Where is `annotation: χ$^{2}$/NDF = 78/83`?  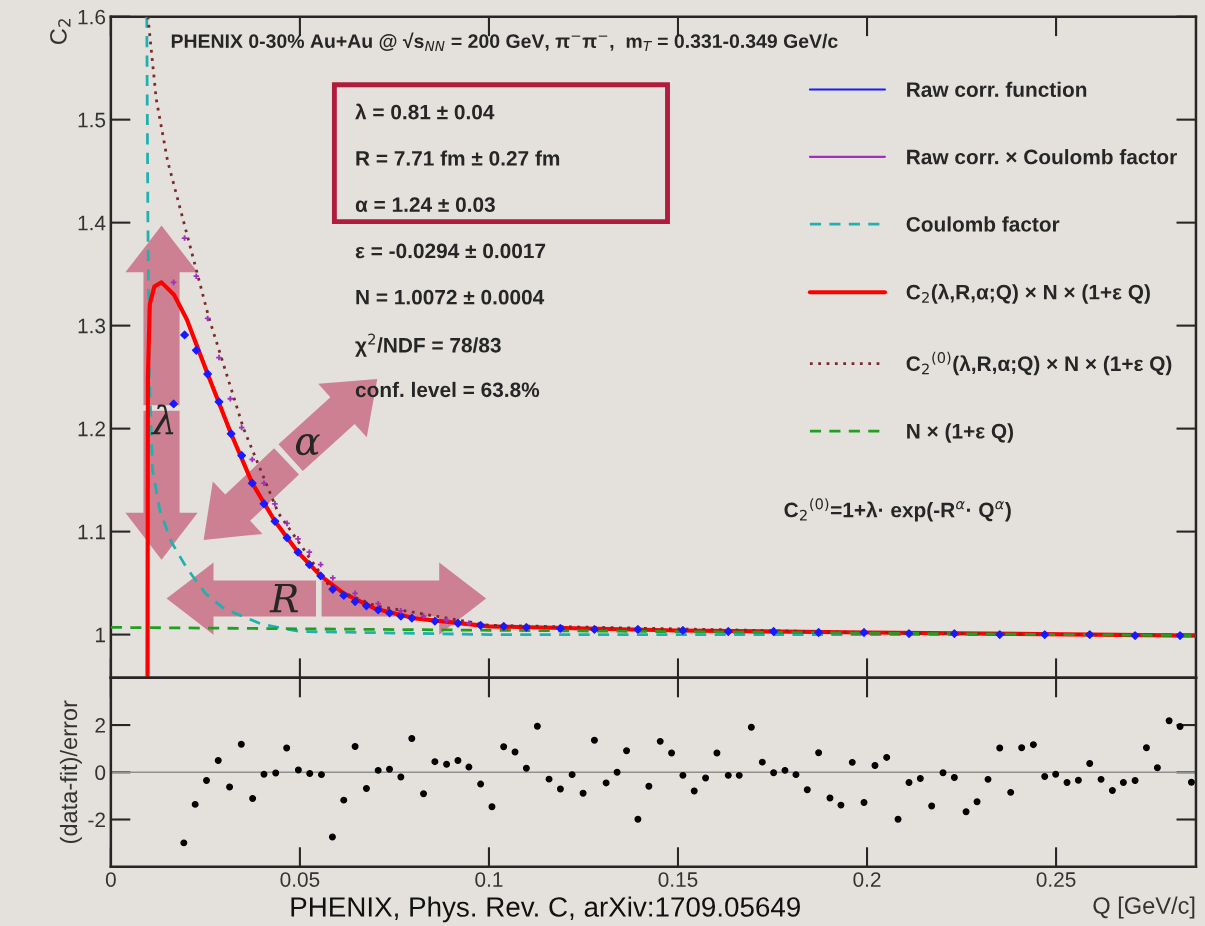
annotation: χ$^{2}$/NDF = 78/83 is located at coordinates (428, 345).